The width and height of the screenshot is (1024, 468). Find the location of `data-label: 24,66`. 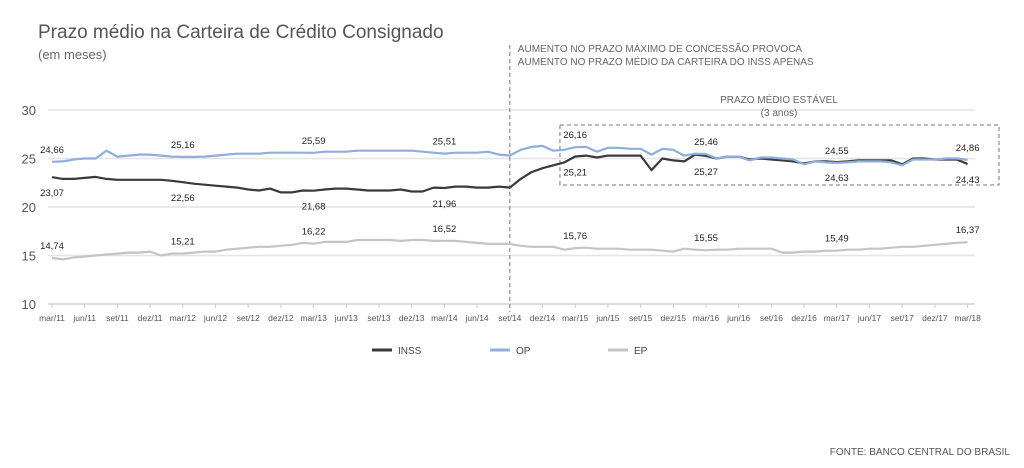

data-label: 24,66 is located at coordinates (52, 150).